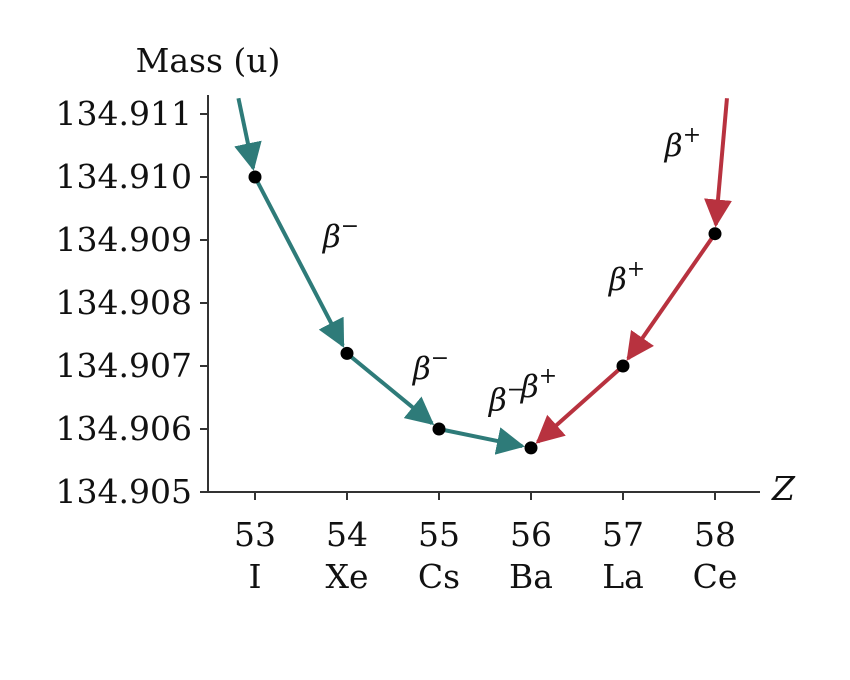 The image size is (850, 680). Describe the element at coordinates (124, 491) in the screenshot. I see `y-tick-label: 134.905` at that location.